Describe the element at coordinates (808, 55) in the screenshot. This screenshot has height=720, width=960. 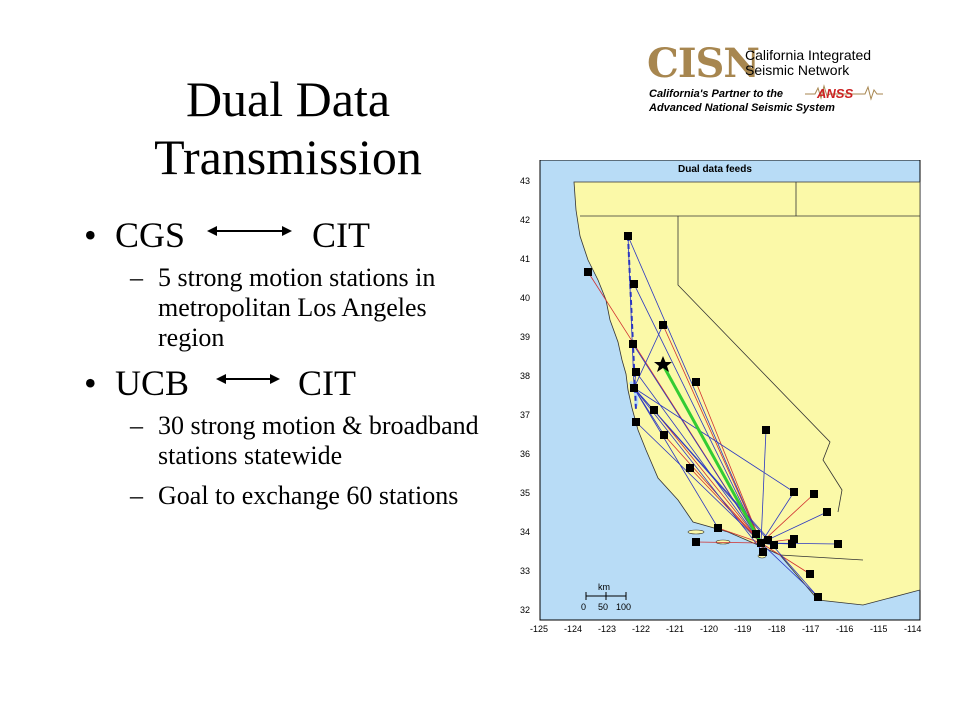
I see `logo-name-line-1: California Integrated` at that location.